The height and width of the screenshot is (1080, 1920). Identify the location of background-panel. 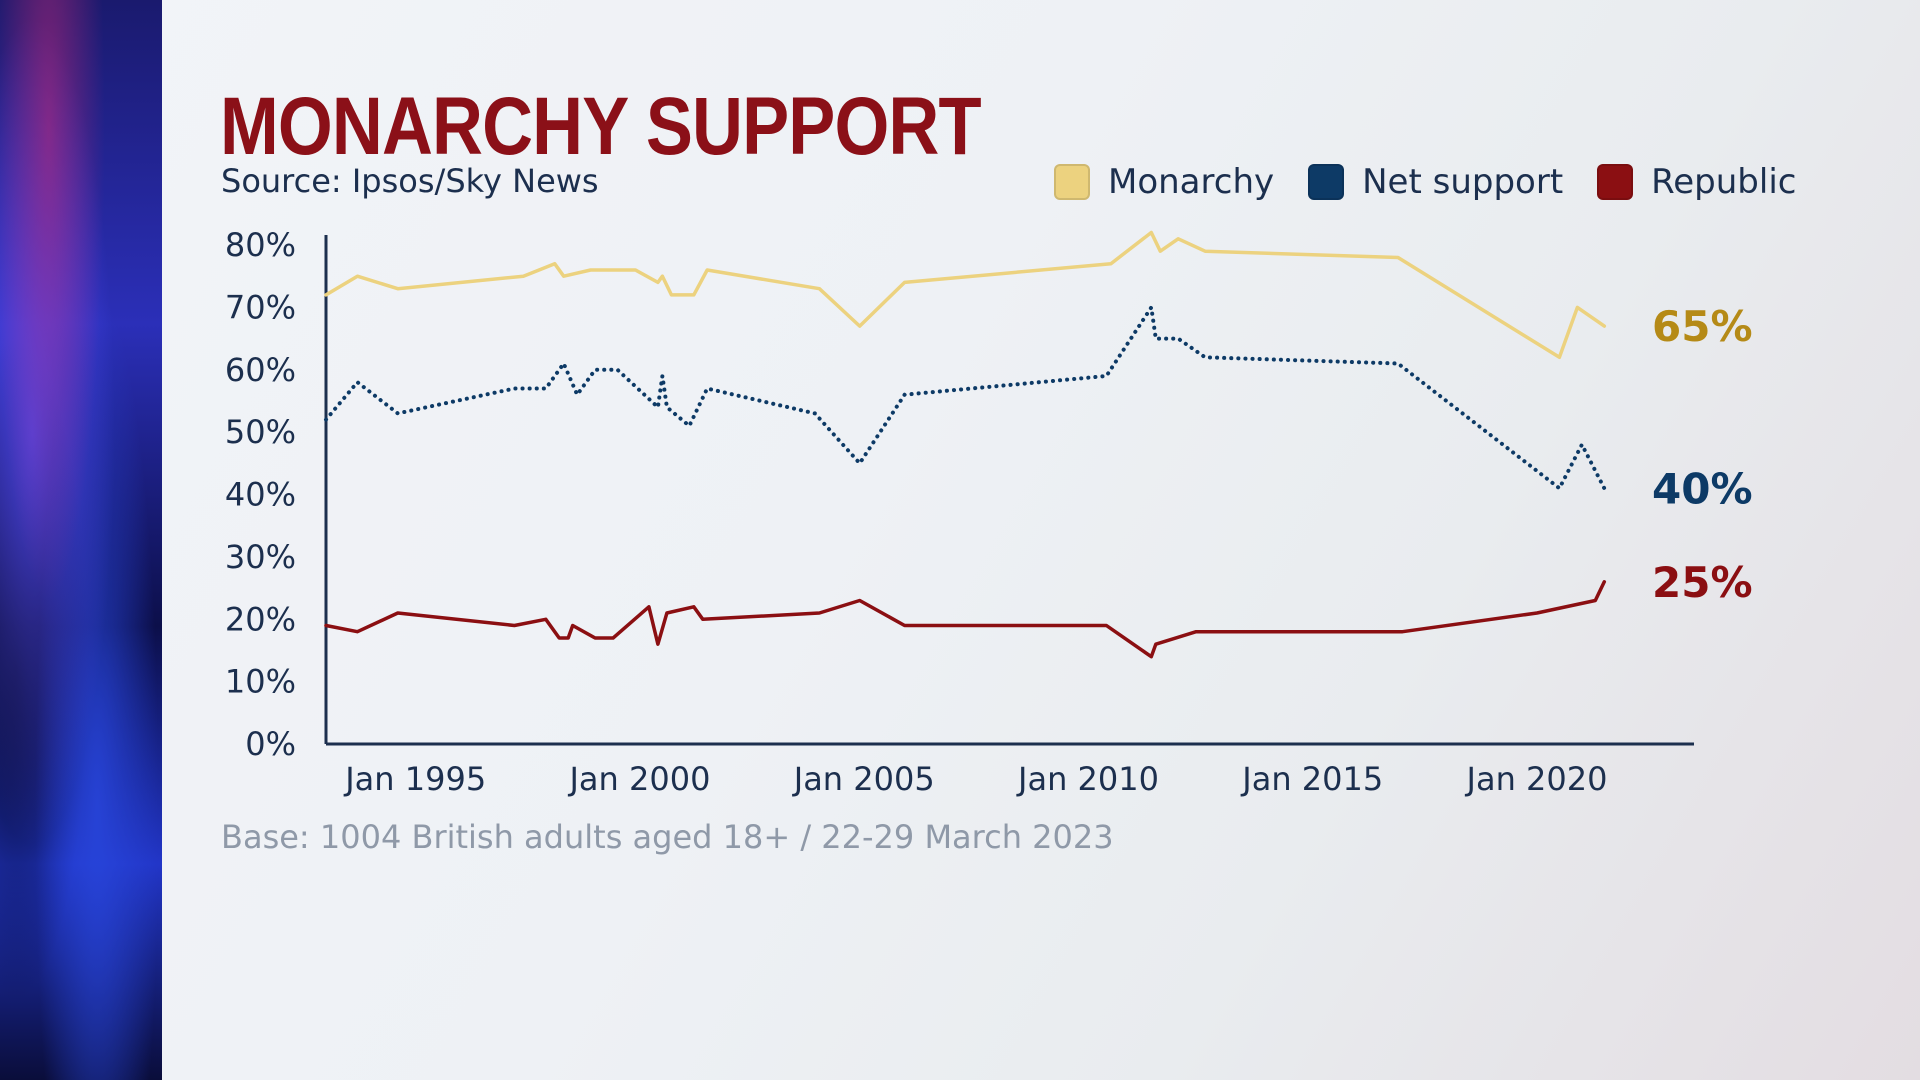
(81, 540).